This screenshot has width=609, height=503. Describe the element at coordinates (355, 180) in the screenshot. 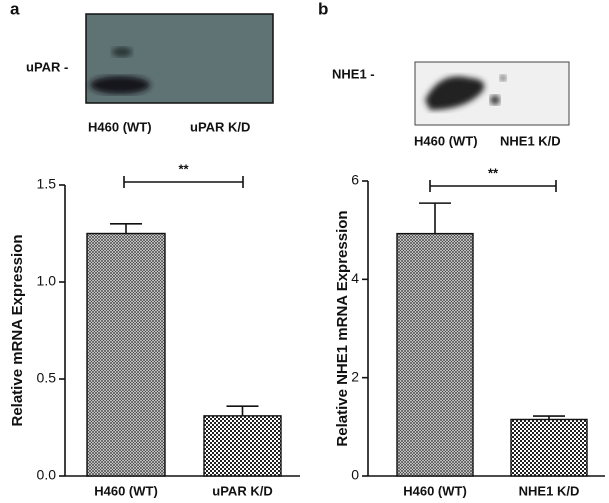

I see `y-tick-label: 6` at that location.